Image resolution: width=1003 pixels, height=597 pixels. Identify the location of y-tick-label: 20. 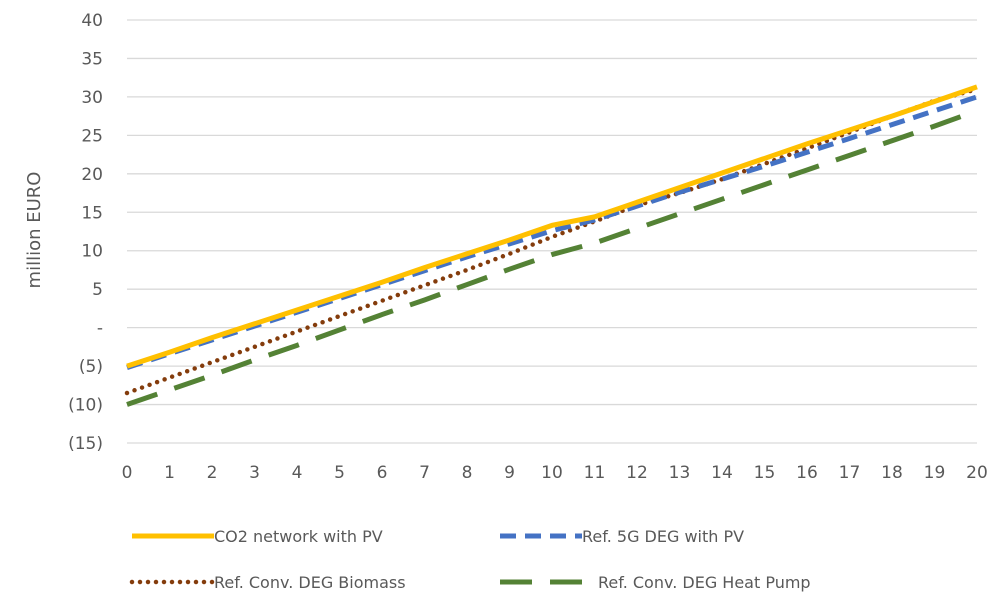
(92, 175).